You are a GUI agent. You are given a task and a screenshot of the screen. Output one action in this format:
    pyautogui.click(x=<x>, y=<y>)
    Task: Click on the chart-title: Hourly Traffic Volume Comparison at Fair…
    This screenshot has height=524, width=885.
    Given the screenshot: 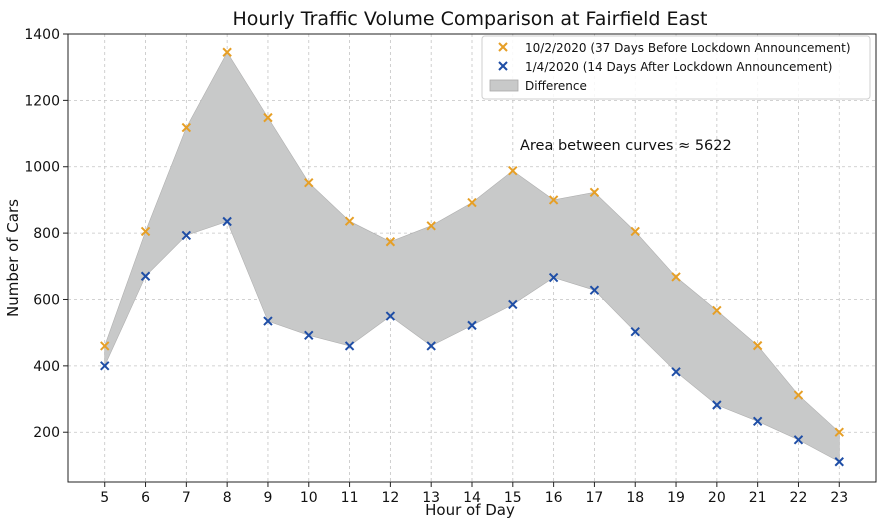 What is the action you would take?
    pyautogui.click(x=469, y=19)
    